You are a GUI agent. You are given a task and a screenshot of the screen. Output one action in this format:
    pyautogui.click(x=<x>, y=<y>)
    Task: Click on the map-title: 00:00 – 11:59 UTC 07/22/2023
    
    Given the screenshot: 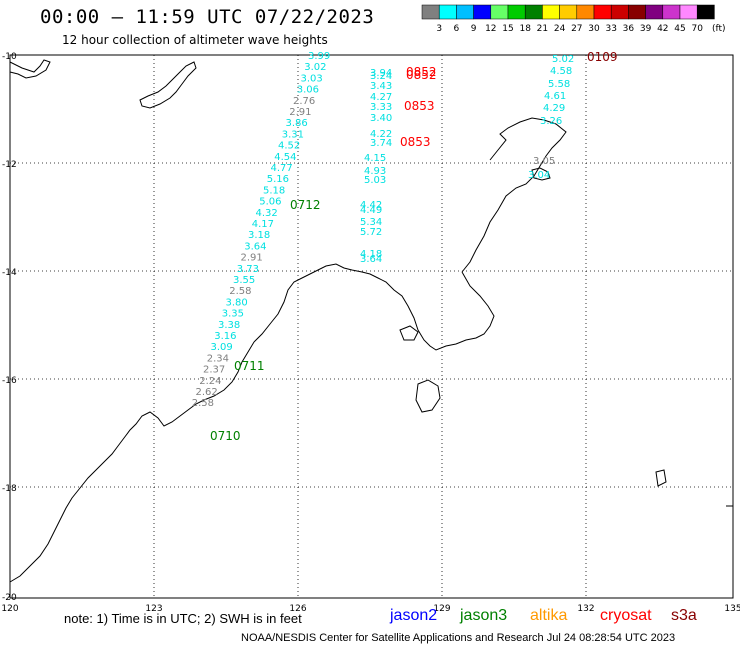 What is the action you would take?
    pyautogui.click(x=207, y=17)
    